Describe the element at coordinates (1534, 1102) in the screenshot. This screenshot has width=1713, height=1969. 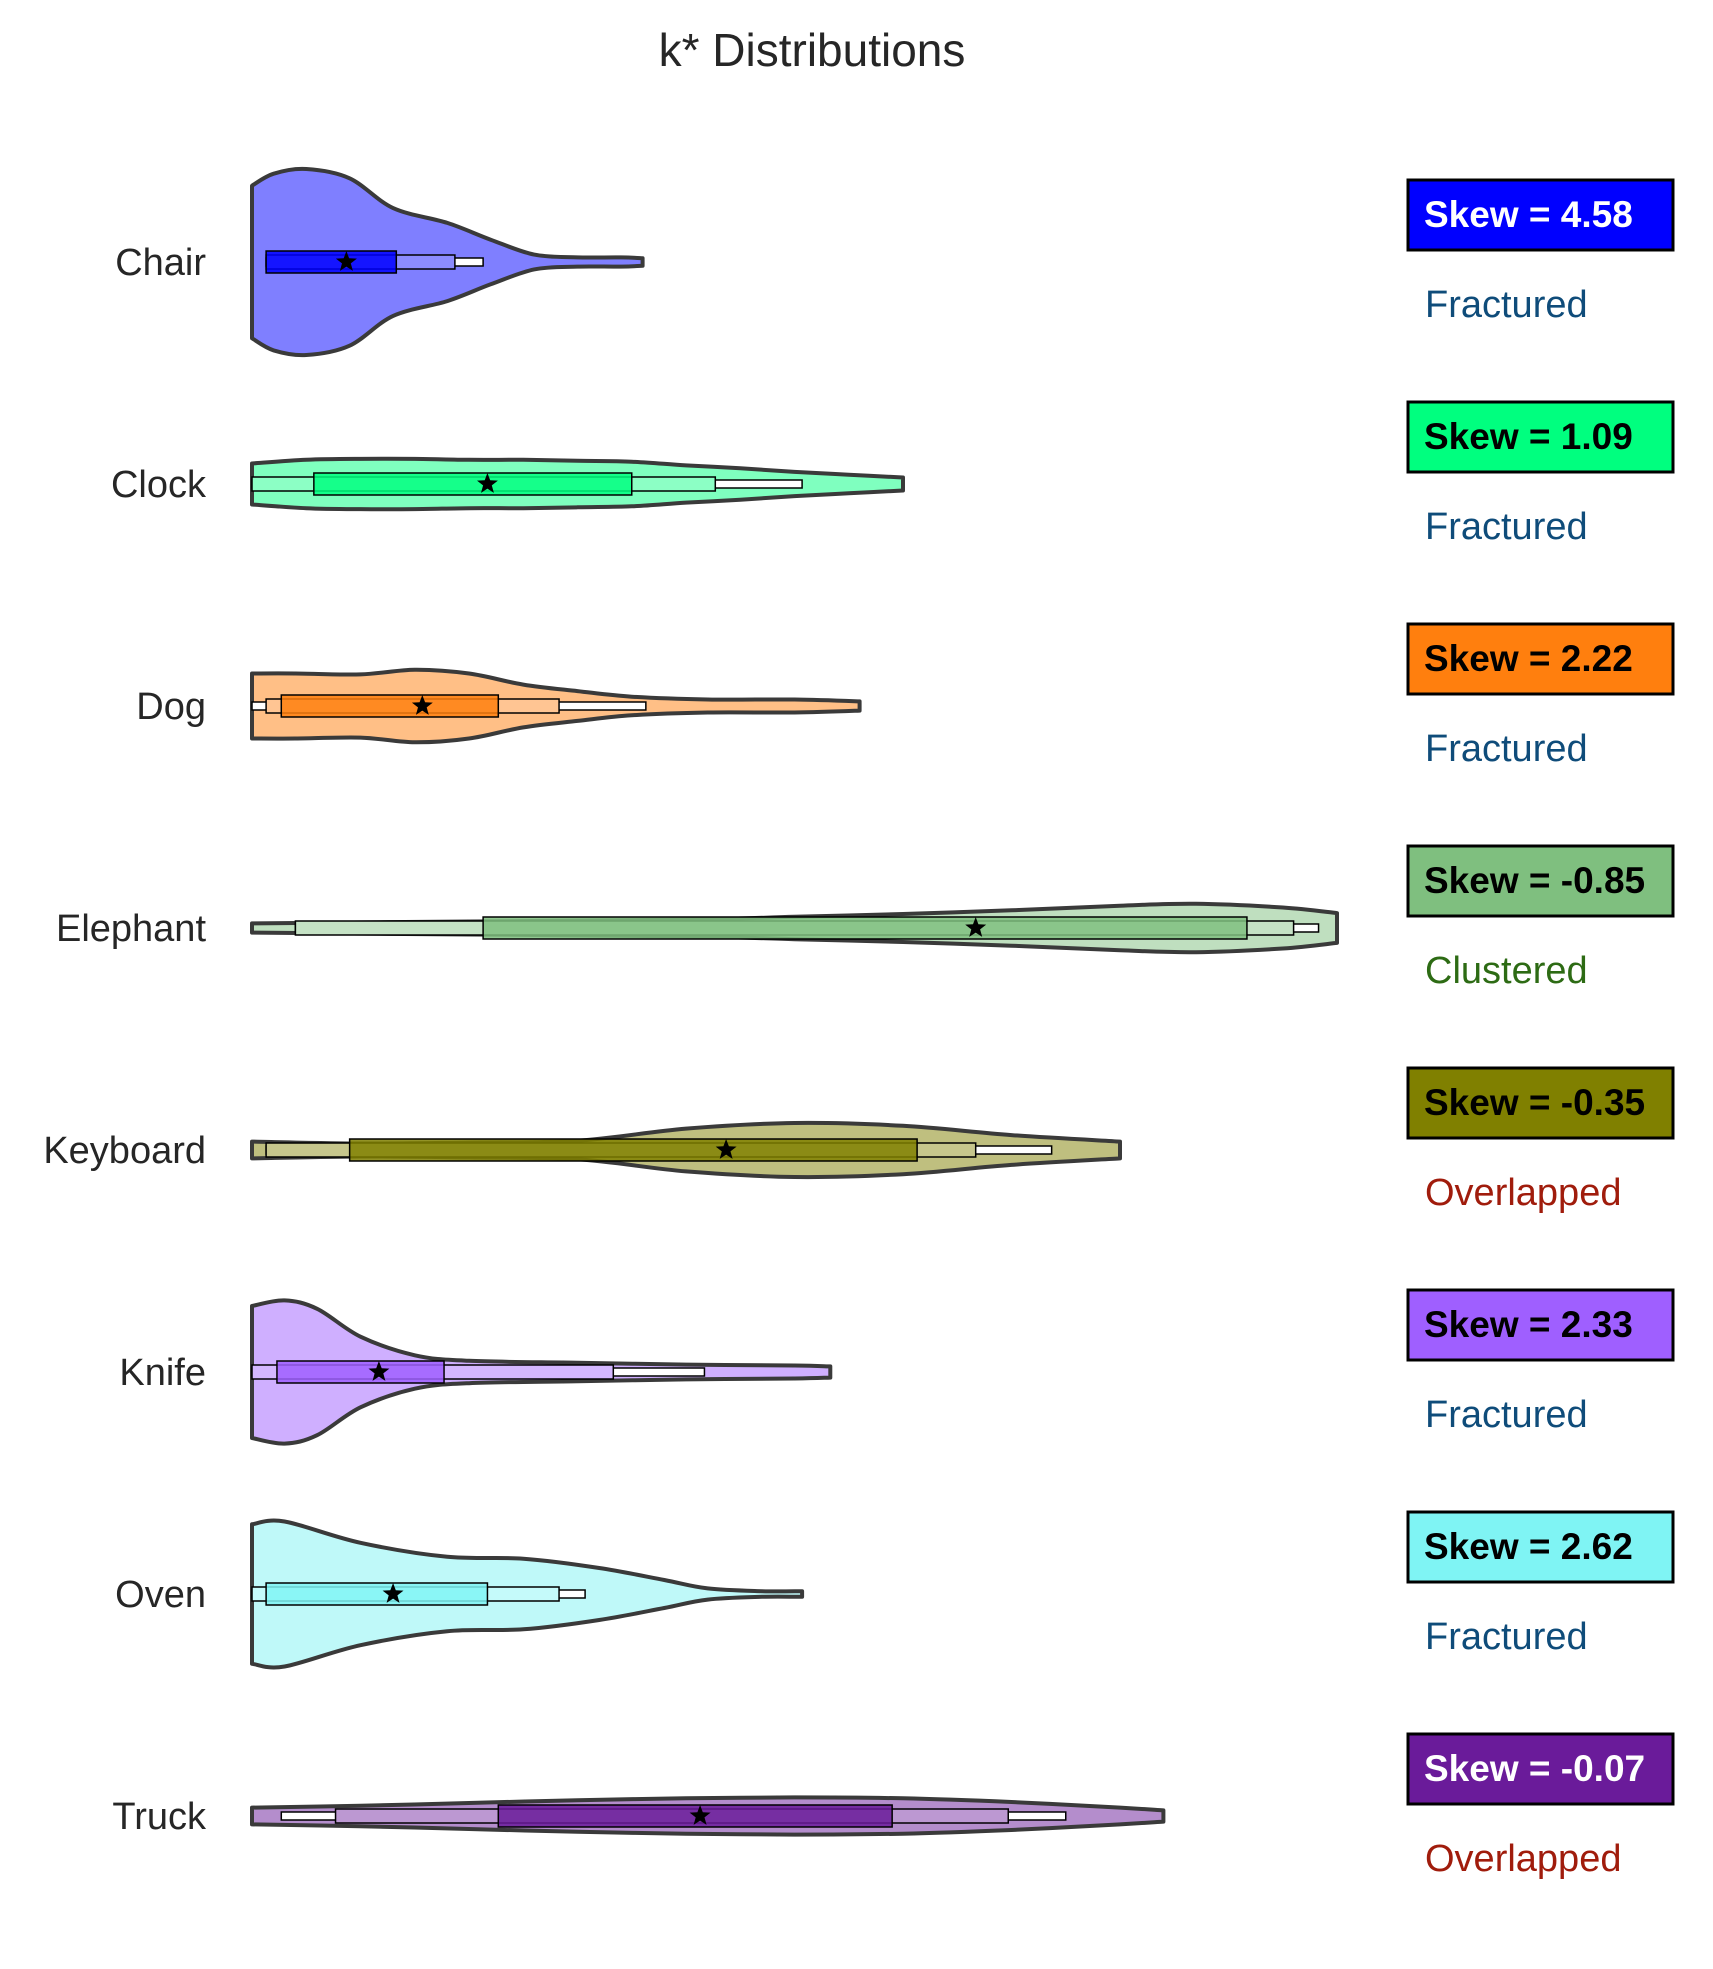
I see `skew-label-keyboard: Skew = -0.35` at that location.